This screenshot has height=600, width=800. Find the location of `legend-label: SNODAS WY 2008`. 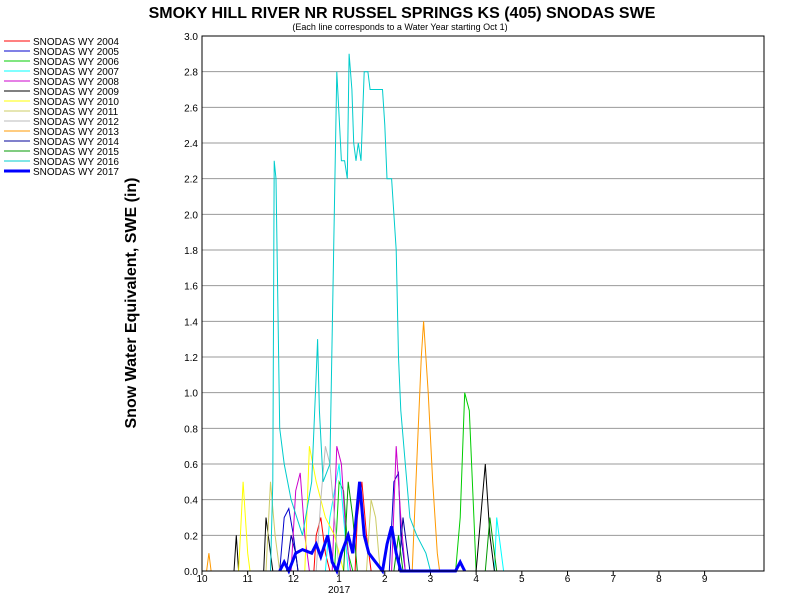

legend-label: SNODAS WY 2008 is located at coordinates (76, 82).